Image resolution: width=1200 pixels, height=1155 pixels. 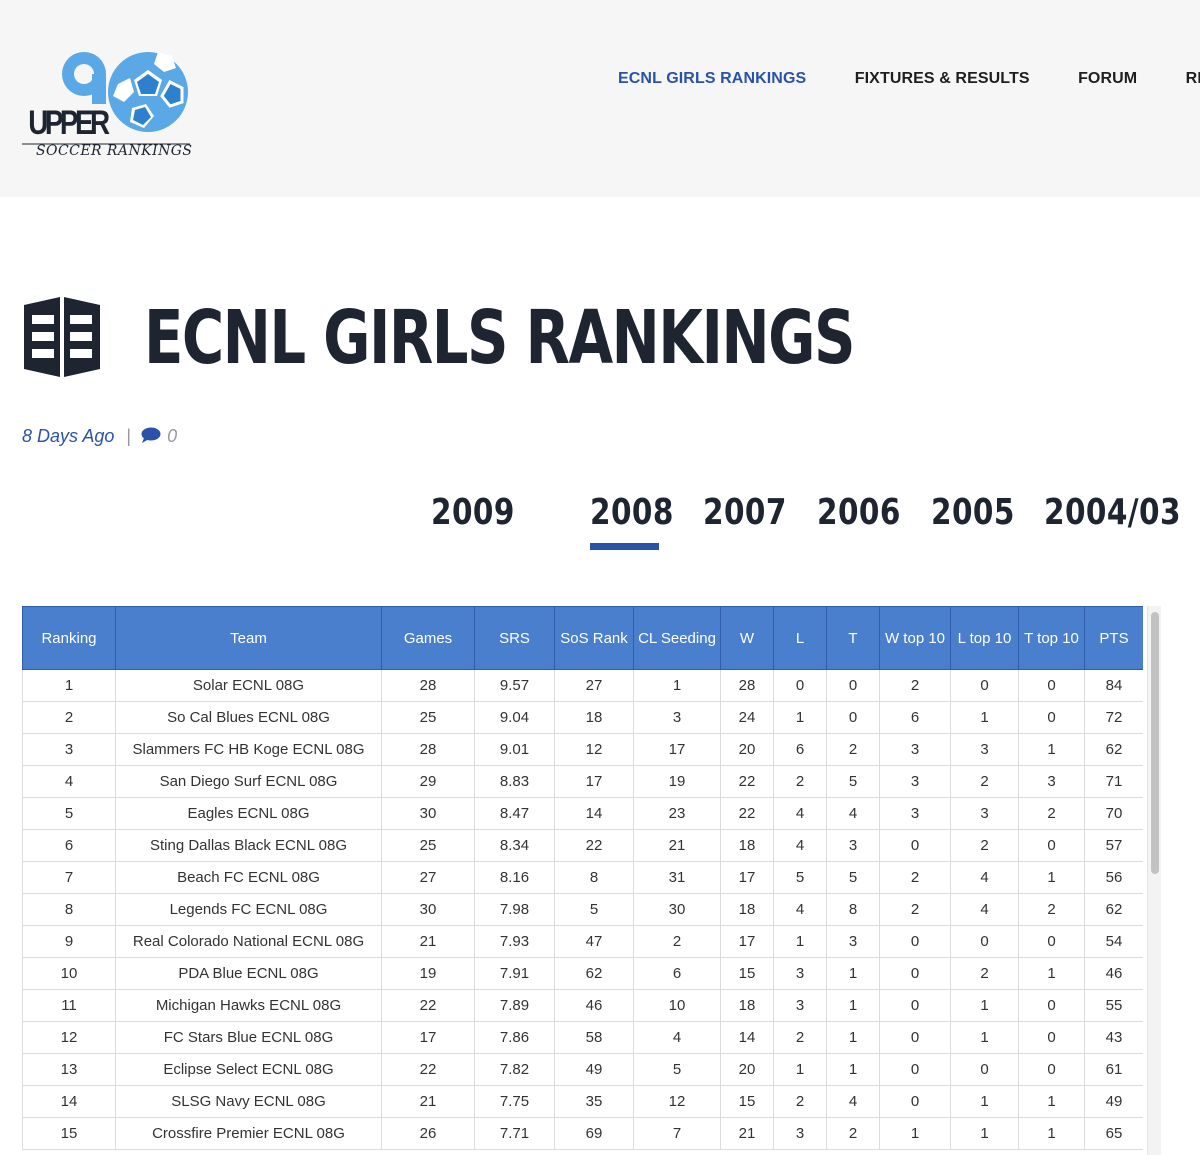 I want to click on tab-2005: 2005, so click(x=973, y=512).